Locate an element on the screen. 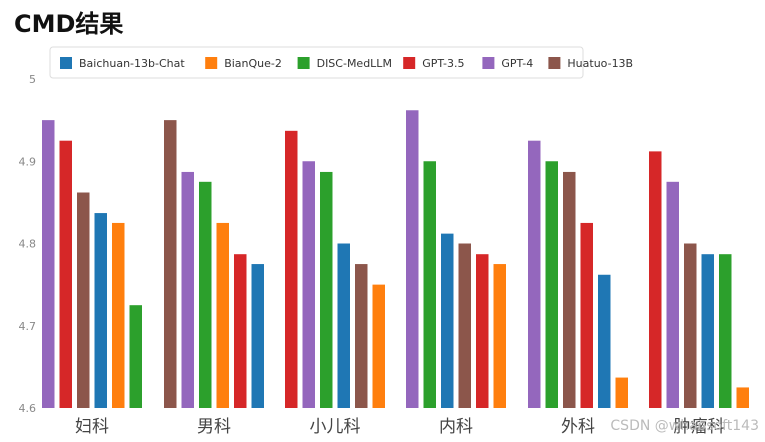  x-category-label: 小儿科 is located at coordinates (335, 427).